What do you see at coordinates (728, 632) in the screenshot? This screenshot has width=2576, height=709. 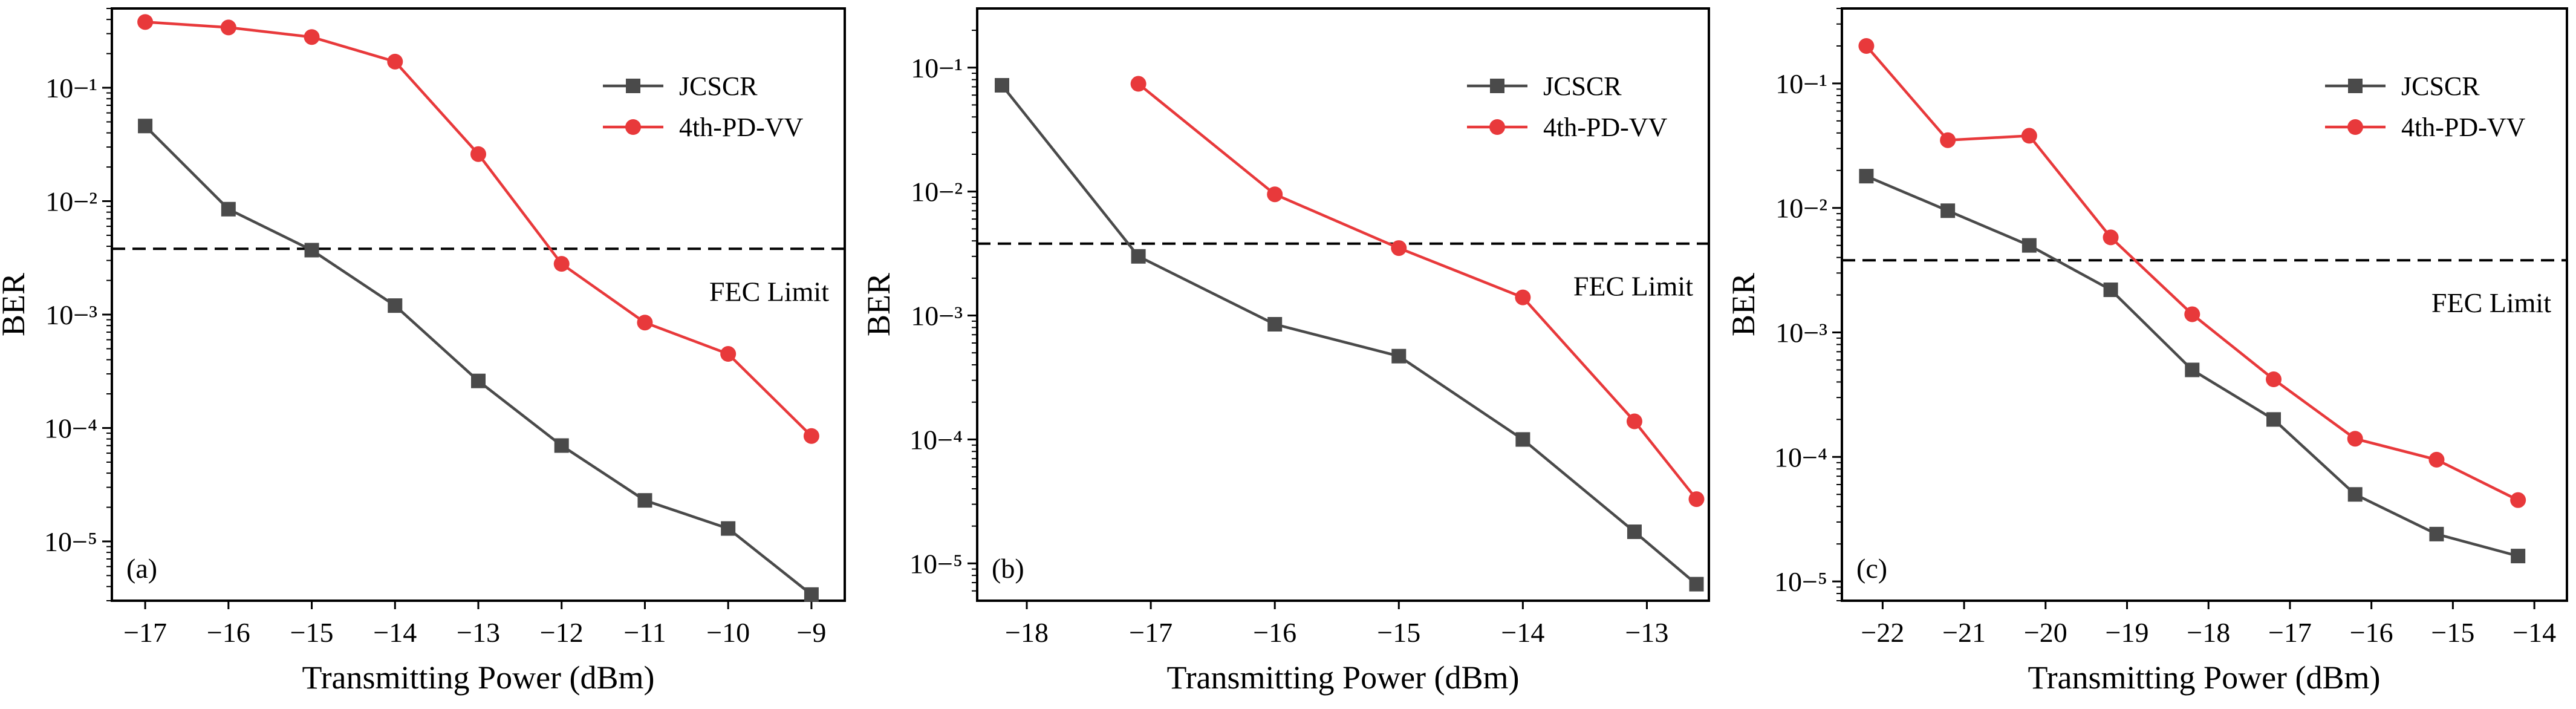 I see `x-tick-label: −10` at bounding box center [728, 632].